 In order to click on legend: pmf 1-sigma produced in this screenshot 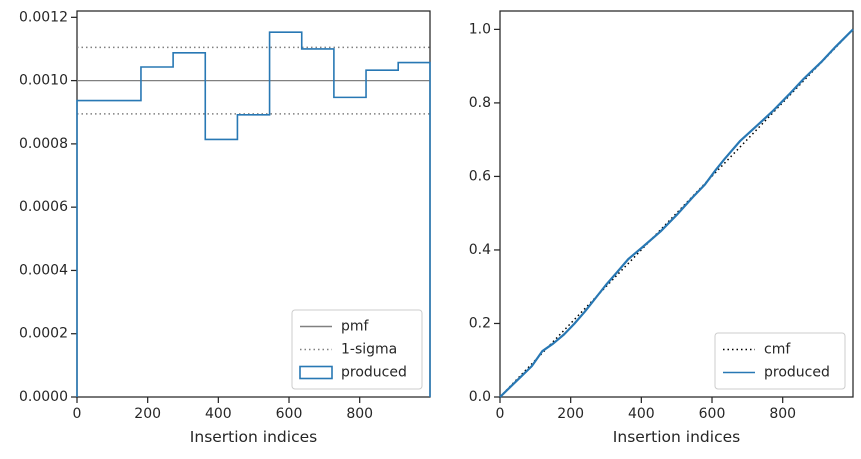, I will do `click(357, 349)`.